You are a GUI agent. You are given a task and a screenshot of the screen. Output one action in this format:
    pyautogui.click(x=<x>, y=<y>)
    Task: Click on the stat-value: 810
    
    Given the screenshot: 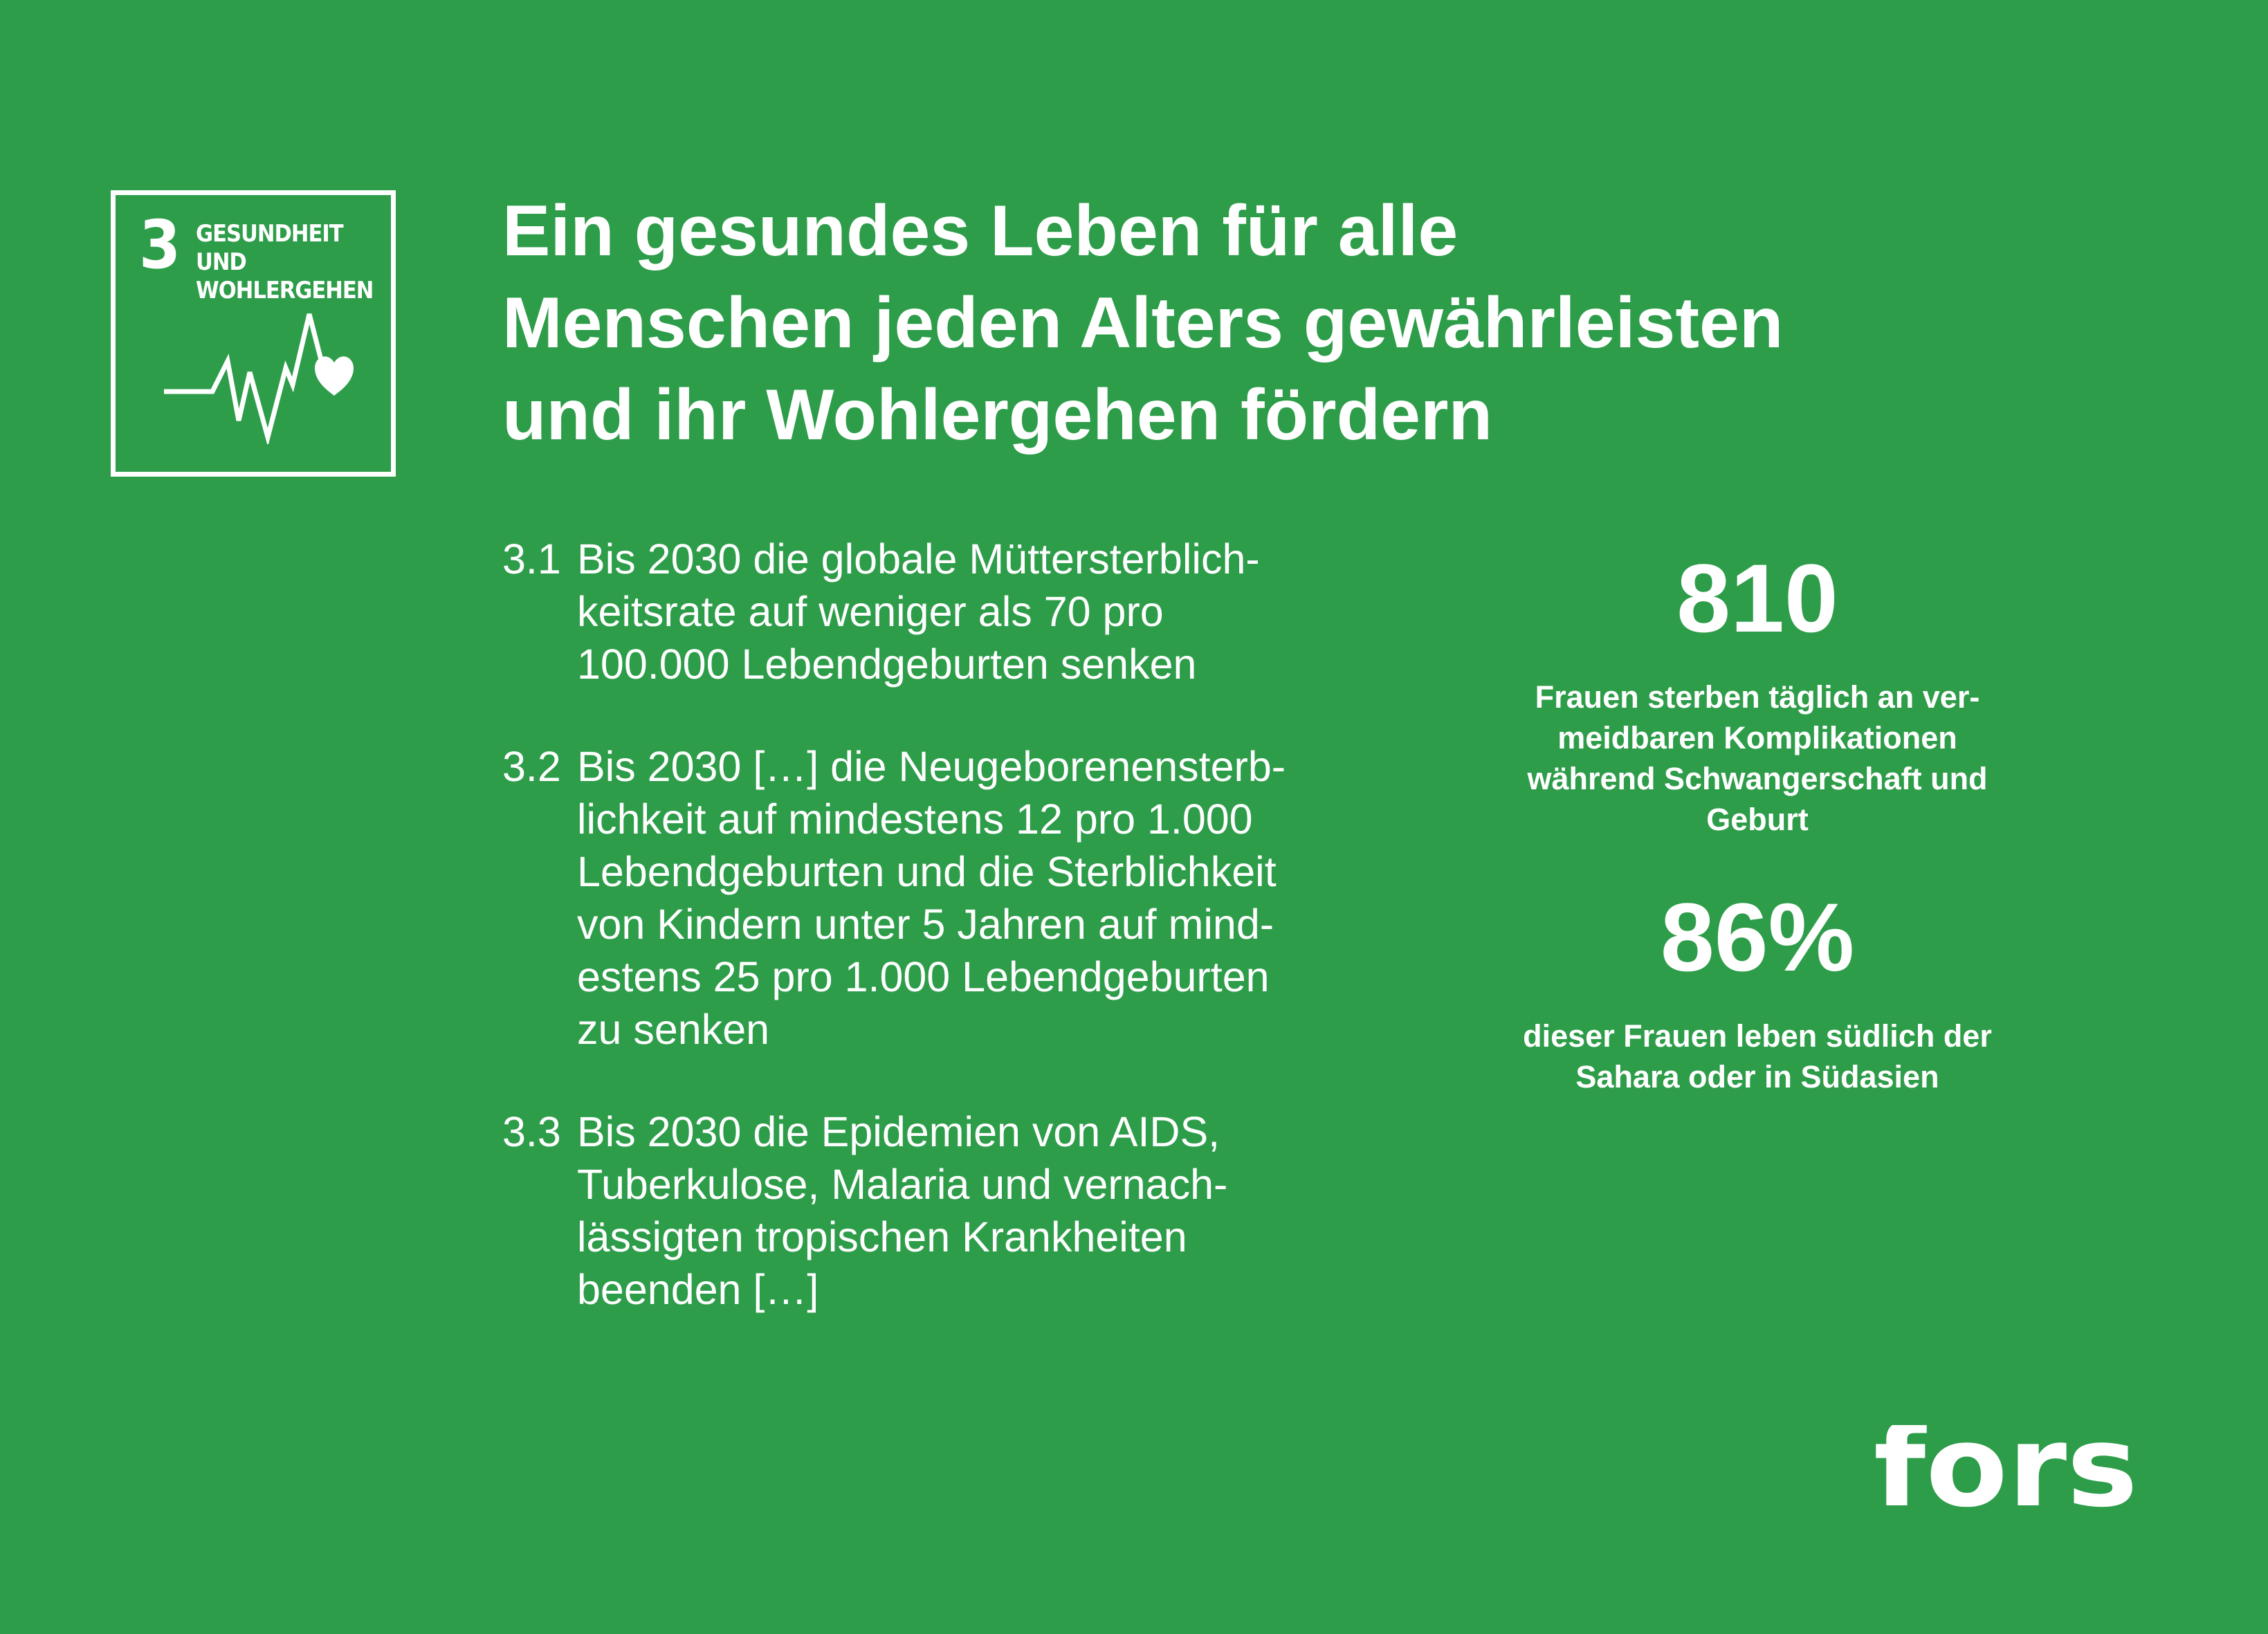 What is the action you would take?
    pyautogui.click(x=1757, y=598)
    